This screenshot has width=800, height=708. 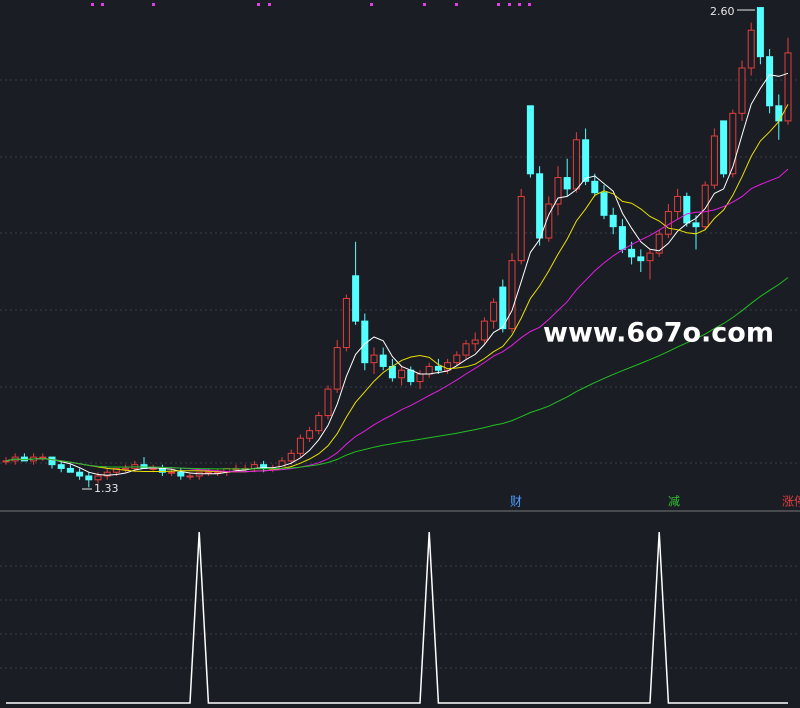 I want to click on signal-label: 减, so click(x=674, y=502).